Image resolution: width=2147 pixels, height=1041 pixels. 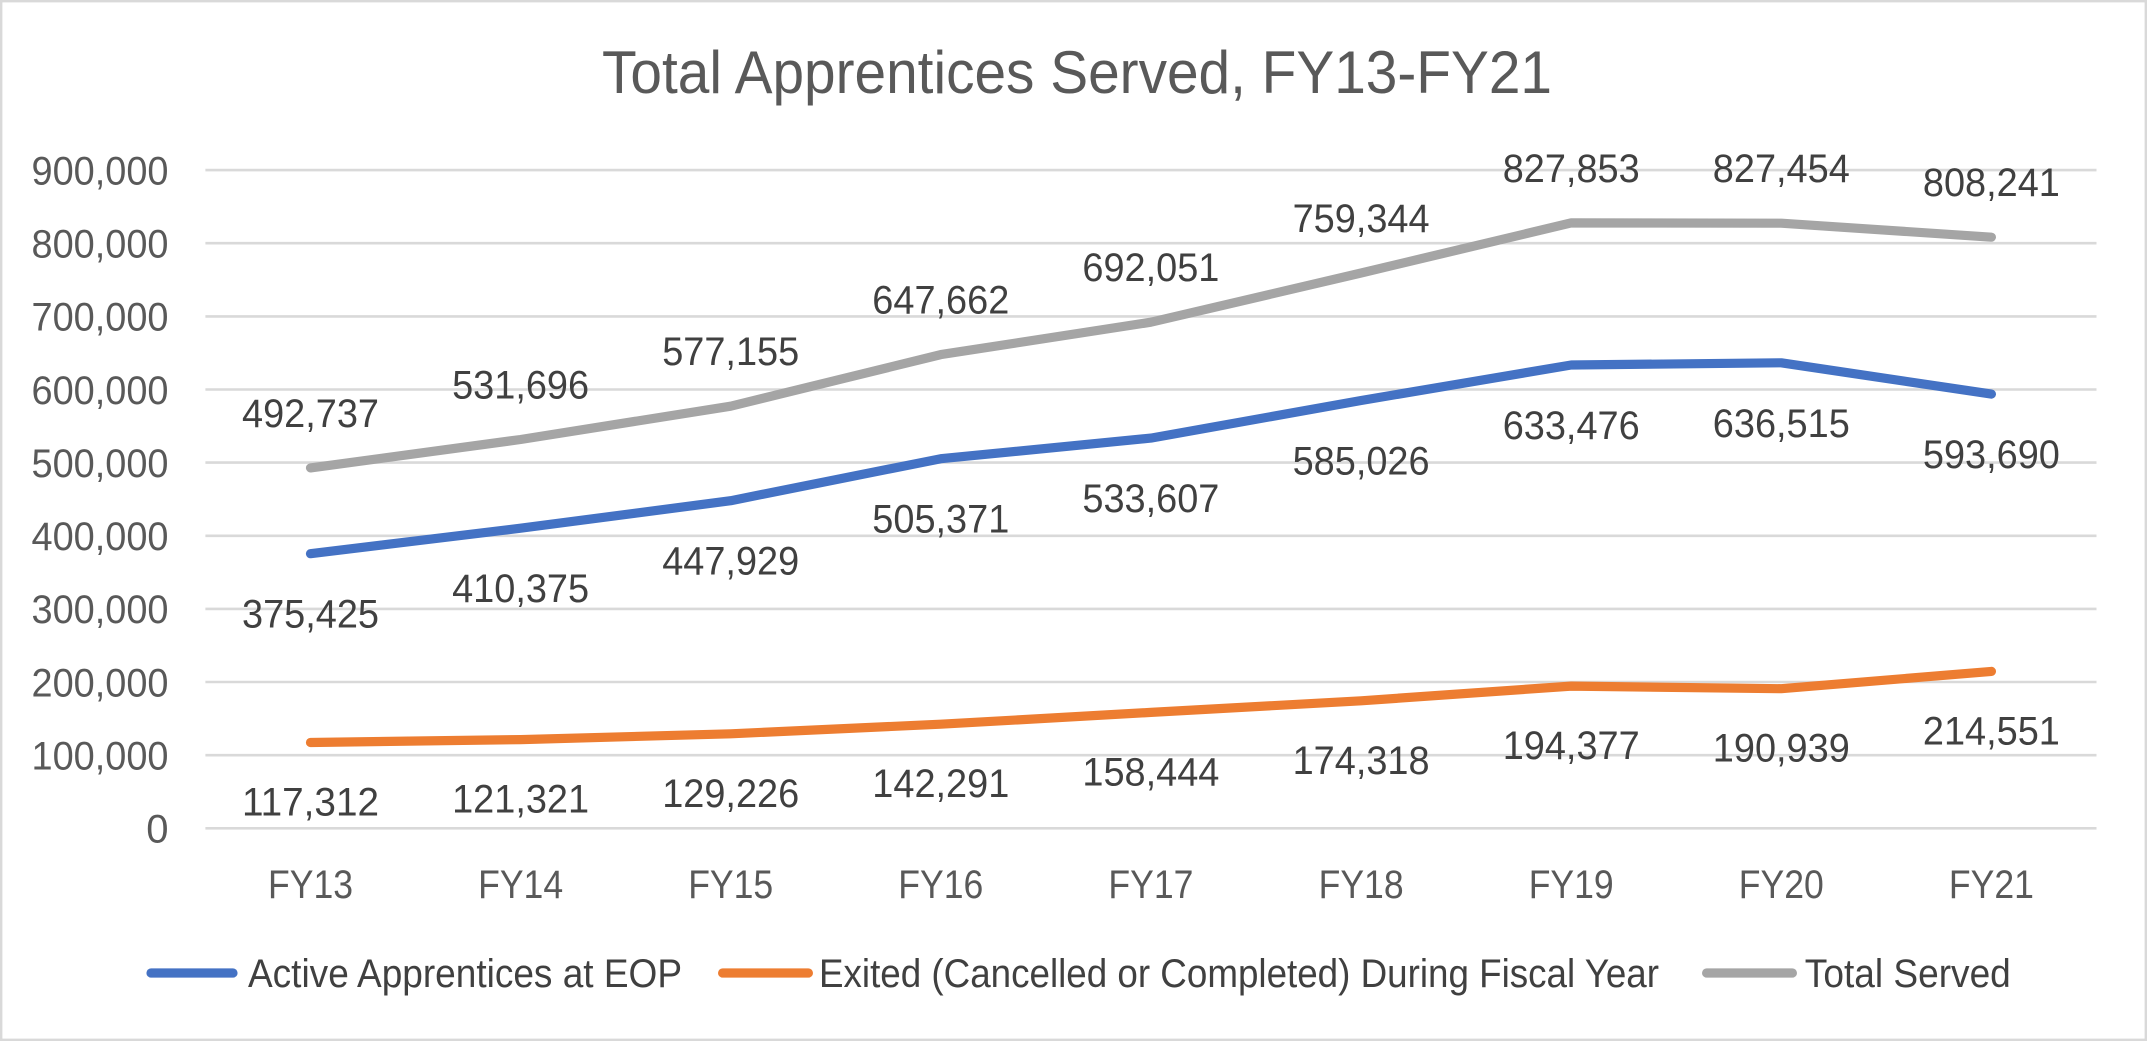 I want to click on svg-text: FY19, so click(x=1571, y=885).